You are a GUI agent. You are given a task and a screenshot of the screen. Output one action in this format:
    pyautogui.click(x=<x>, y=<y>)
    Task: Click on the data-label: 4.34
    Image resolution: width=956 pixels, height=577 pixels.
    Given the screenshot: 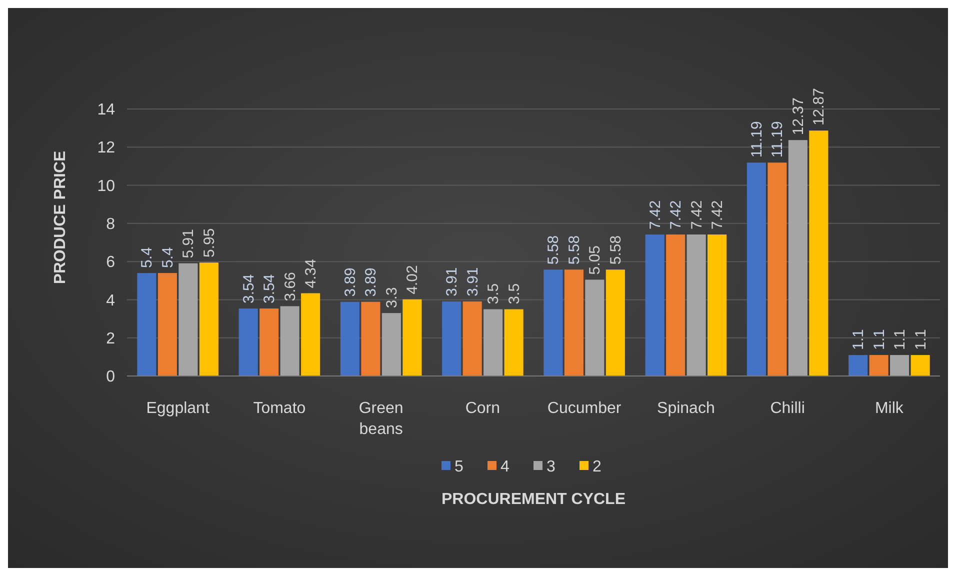 What is the action you would take?
    pyautogui.click(x=311, y=273)
    